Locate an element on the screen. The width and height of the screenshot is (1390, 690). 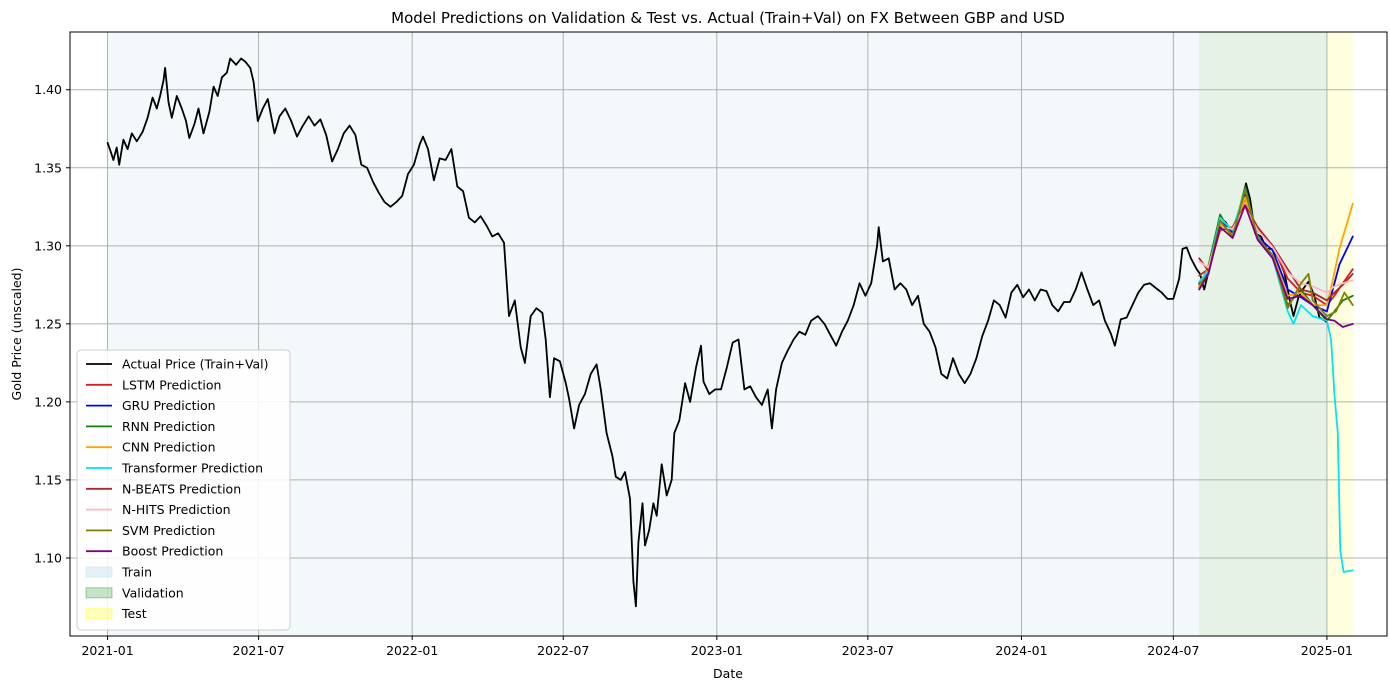
series-line-cnn-prediction is located at coordinates (1276, 251).